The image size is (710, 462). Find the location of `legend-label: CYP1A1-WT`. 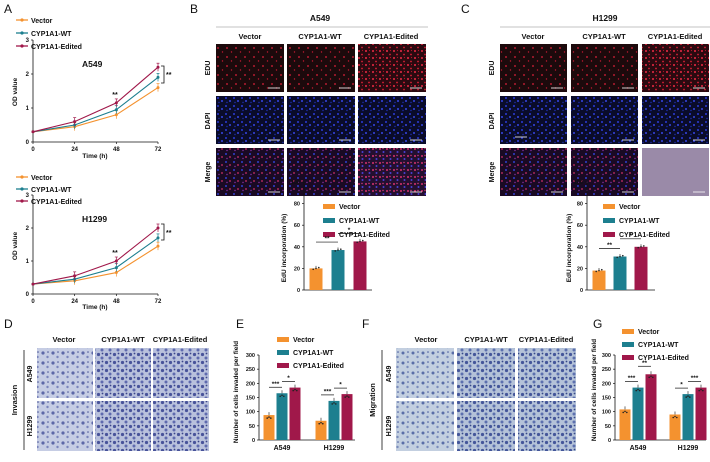

legend-label: CYP1A1-WT is located at coordinates (658, 345).